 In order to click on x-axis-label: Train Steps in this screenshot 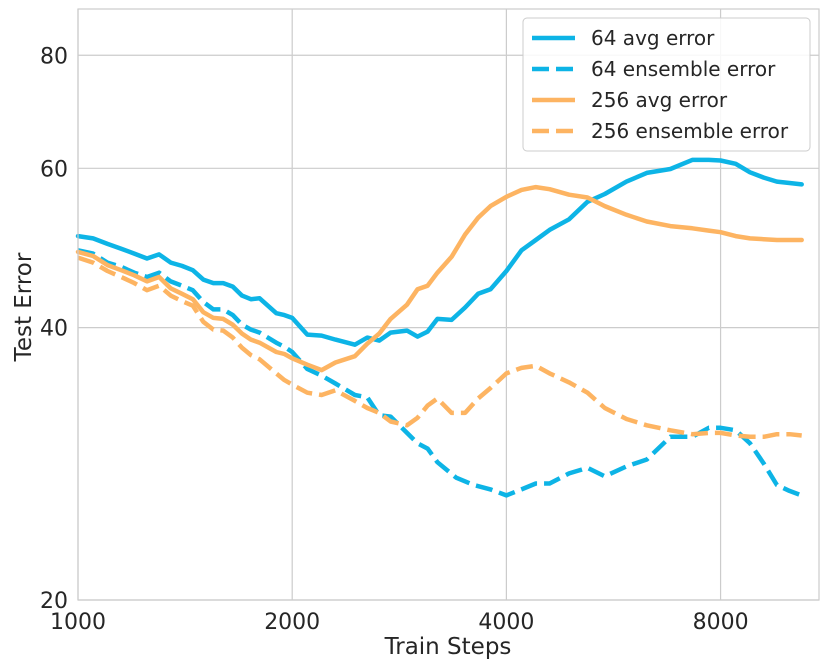, I will do `click(448, 647)`.